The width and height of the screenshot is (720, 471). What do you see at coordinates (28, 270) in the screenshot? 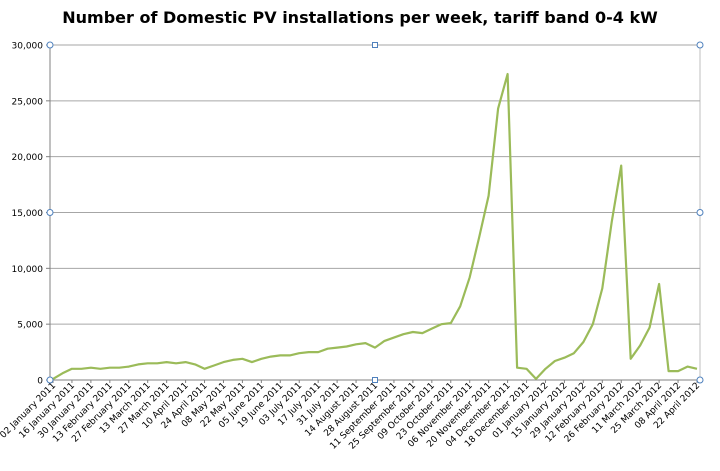
I see `y-tick-label: 10,000` at bounding box center [28, 270].